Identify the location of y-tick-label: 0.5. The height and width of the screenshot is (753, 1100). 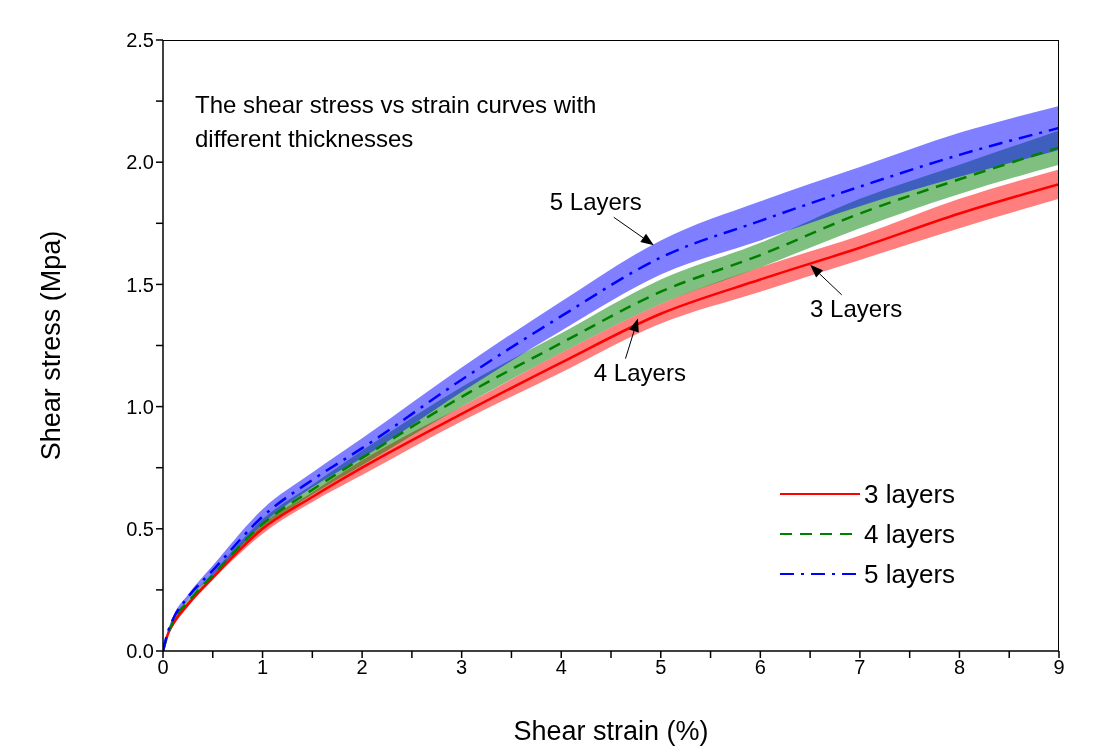
(140, 528).